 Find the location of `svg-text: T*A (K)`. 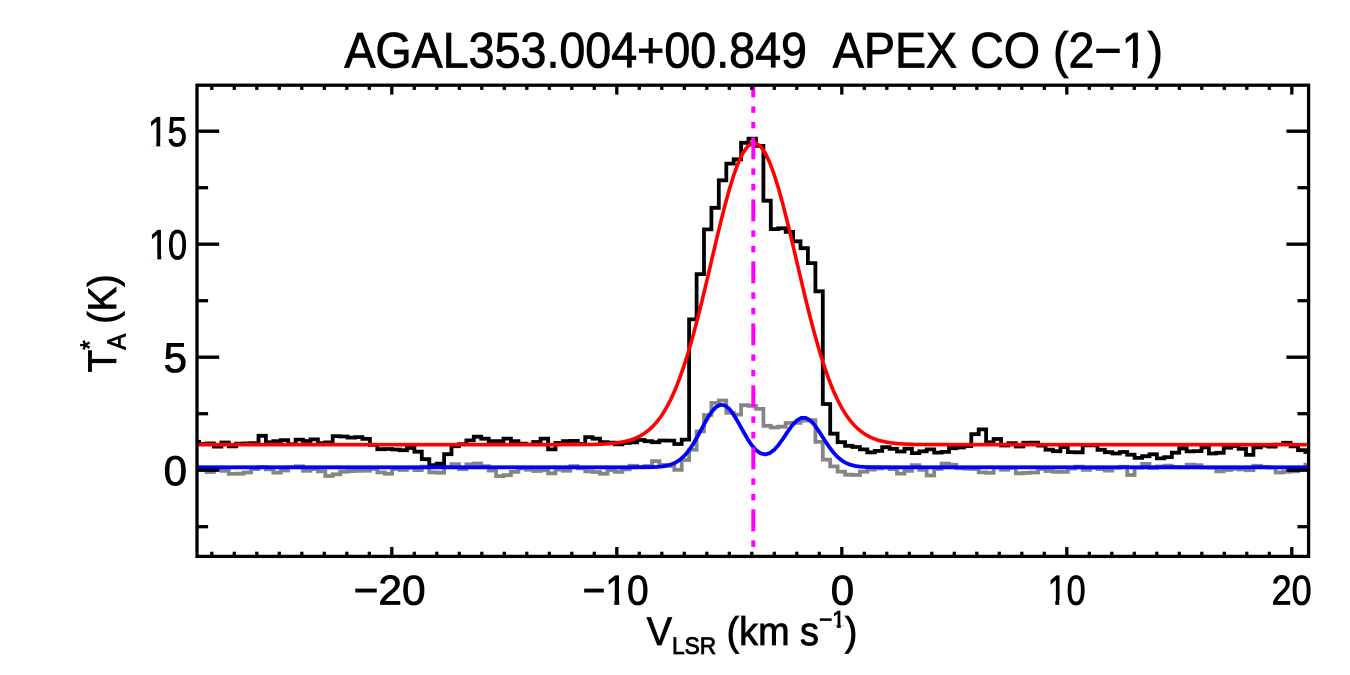

svg-text: T*A (K) is located at coordinates (104, 324).